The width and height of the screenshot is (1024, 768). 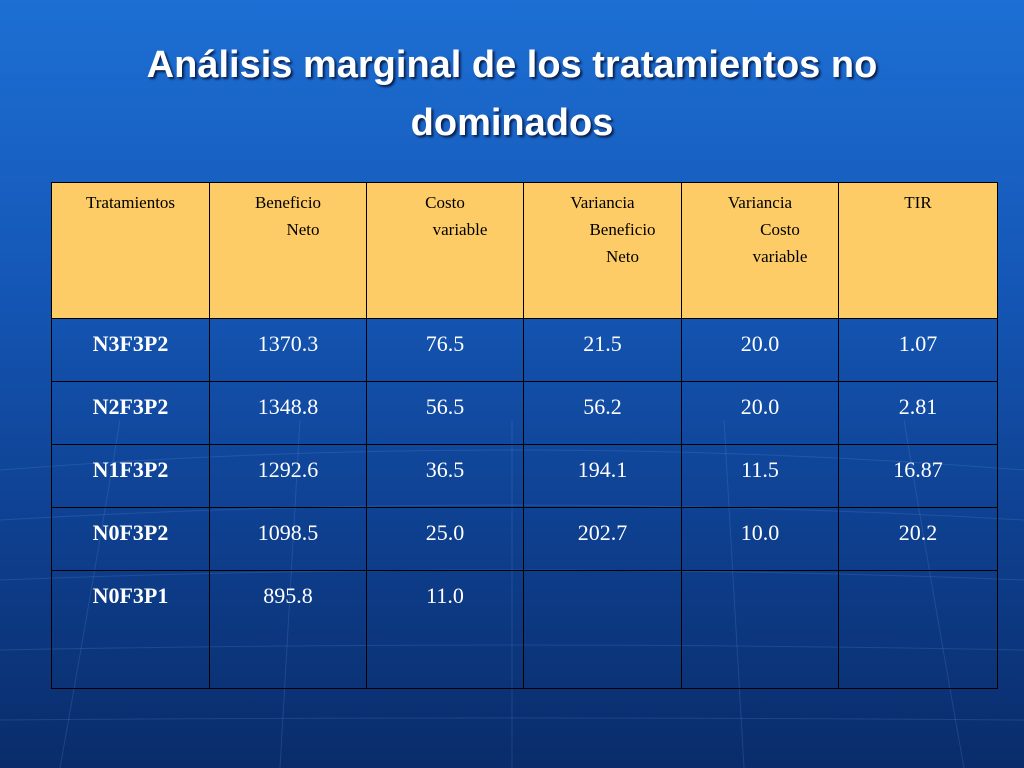 What do you see at coordinates (602, 250) in the screenshot?
I see `header-variancia-beneficio-neto: Variancia Beneficio Neto` at bounding box center [602, 250].